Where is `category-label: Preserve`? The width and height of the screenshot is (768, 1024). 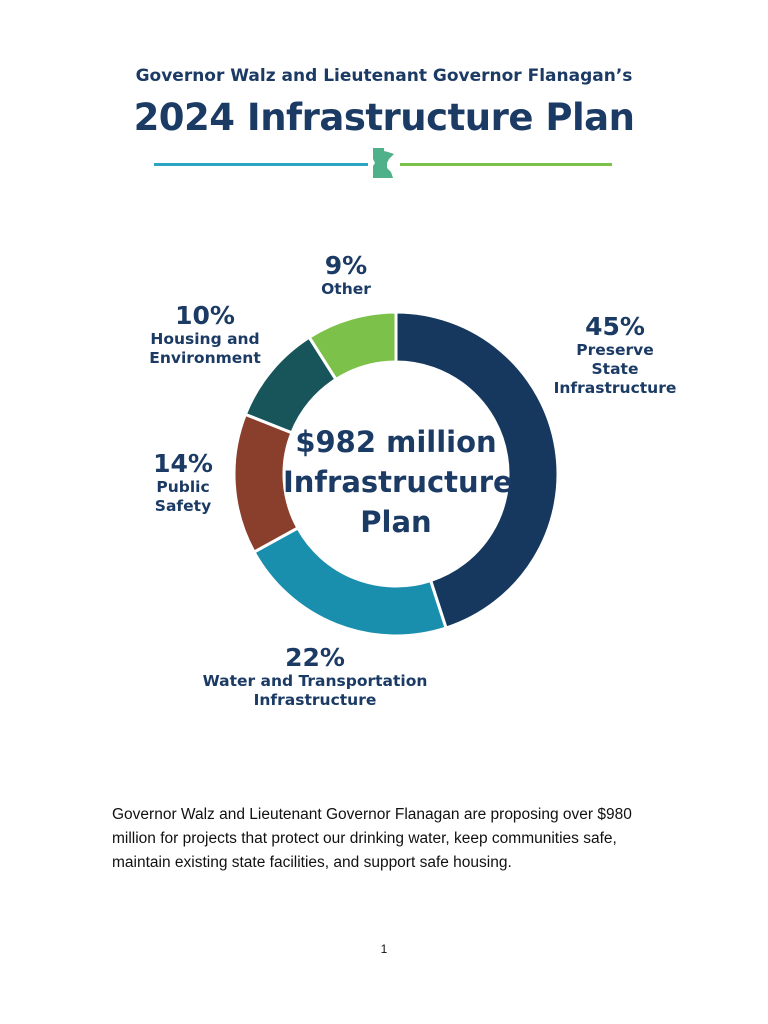 category-label: Preserve is located at coordinates (615, 350).